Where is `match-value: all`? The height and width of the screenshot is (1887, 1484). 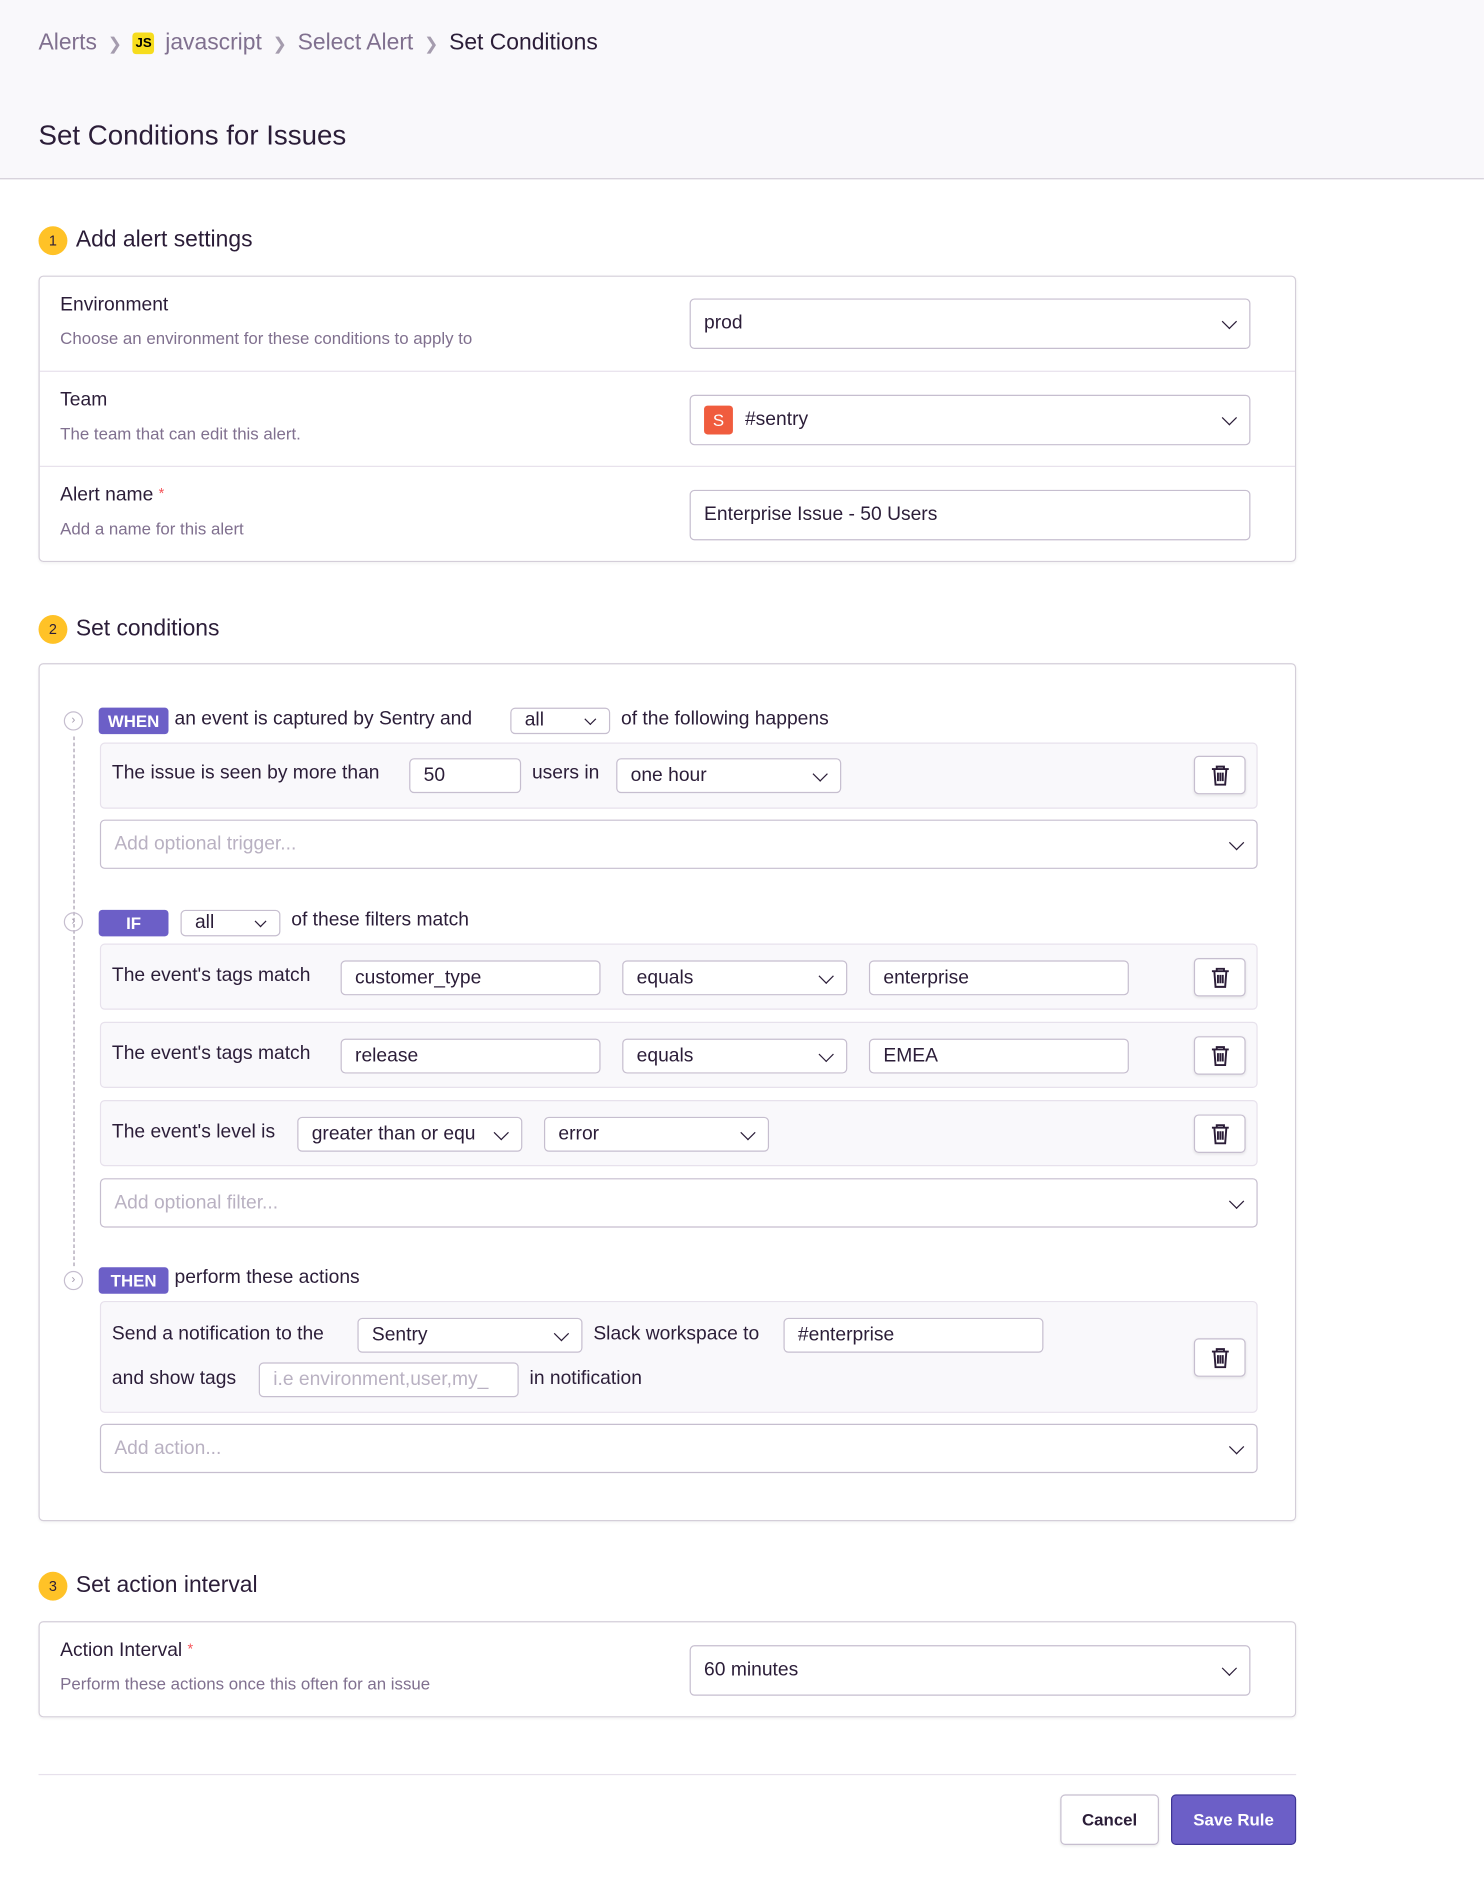
match-value: all is located at coordinates (534, 720).